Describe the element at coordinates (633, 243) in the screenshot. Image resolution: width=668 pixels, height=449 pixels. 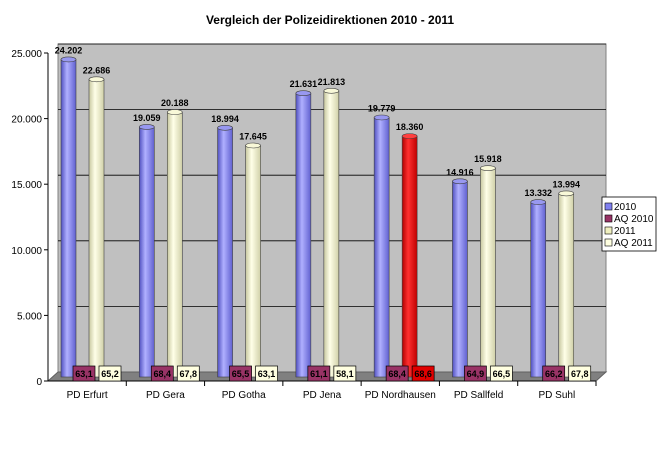
I see `legend-label: AQ 2011` at that location.